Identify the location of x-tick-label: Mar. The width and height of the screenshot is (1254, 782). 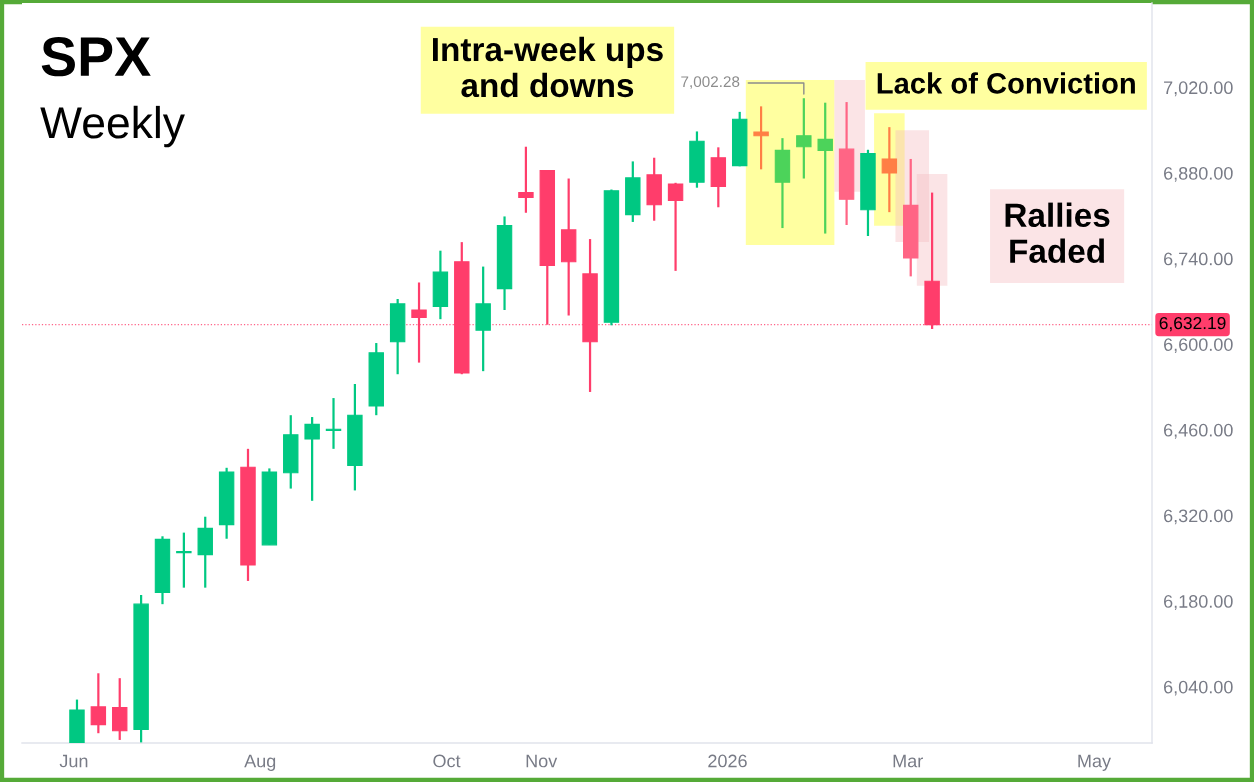
(908, 761).